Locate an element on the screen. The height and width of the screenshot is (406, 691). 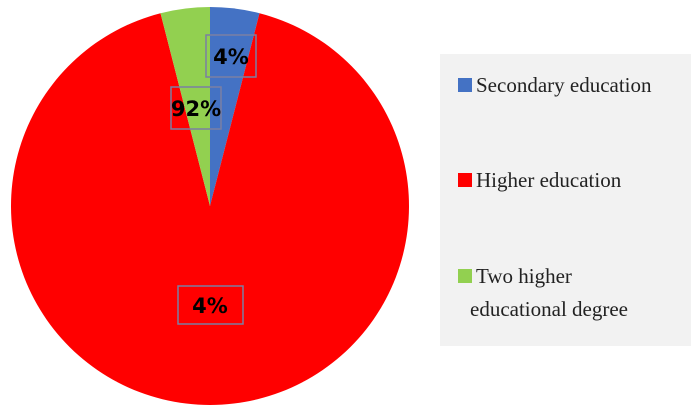
legend-label: Secondary education is located at coordinates (564, 85).